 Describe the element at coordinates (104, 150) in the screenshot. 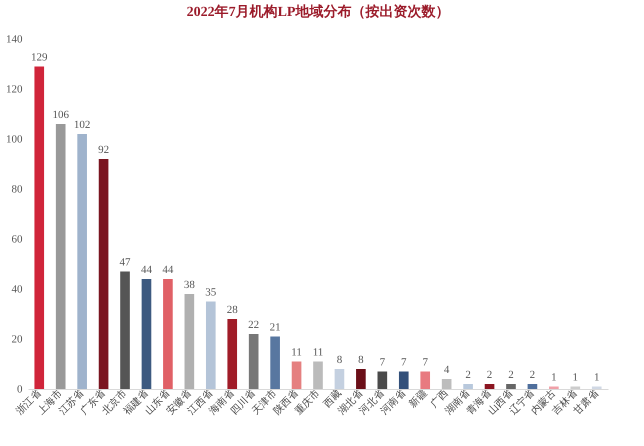

I see `data-label: 92` at that location.